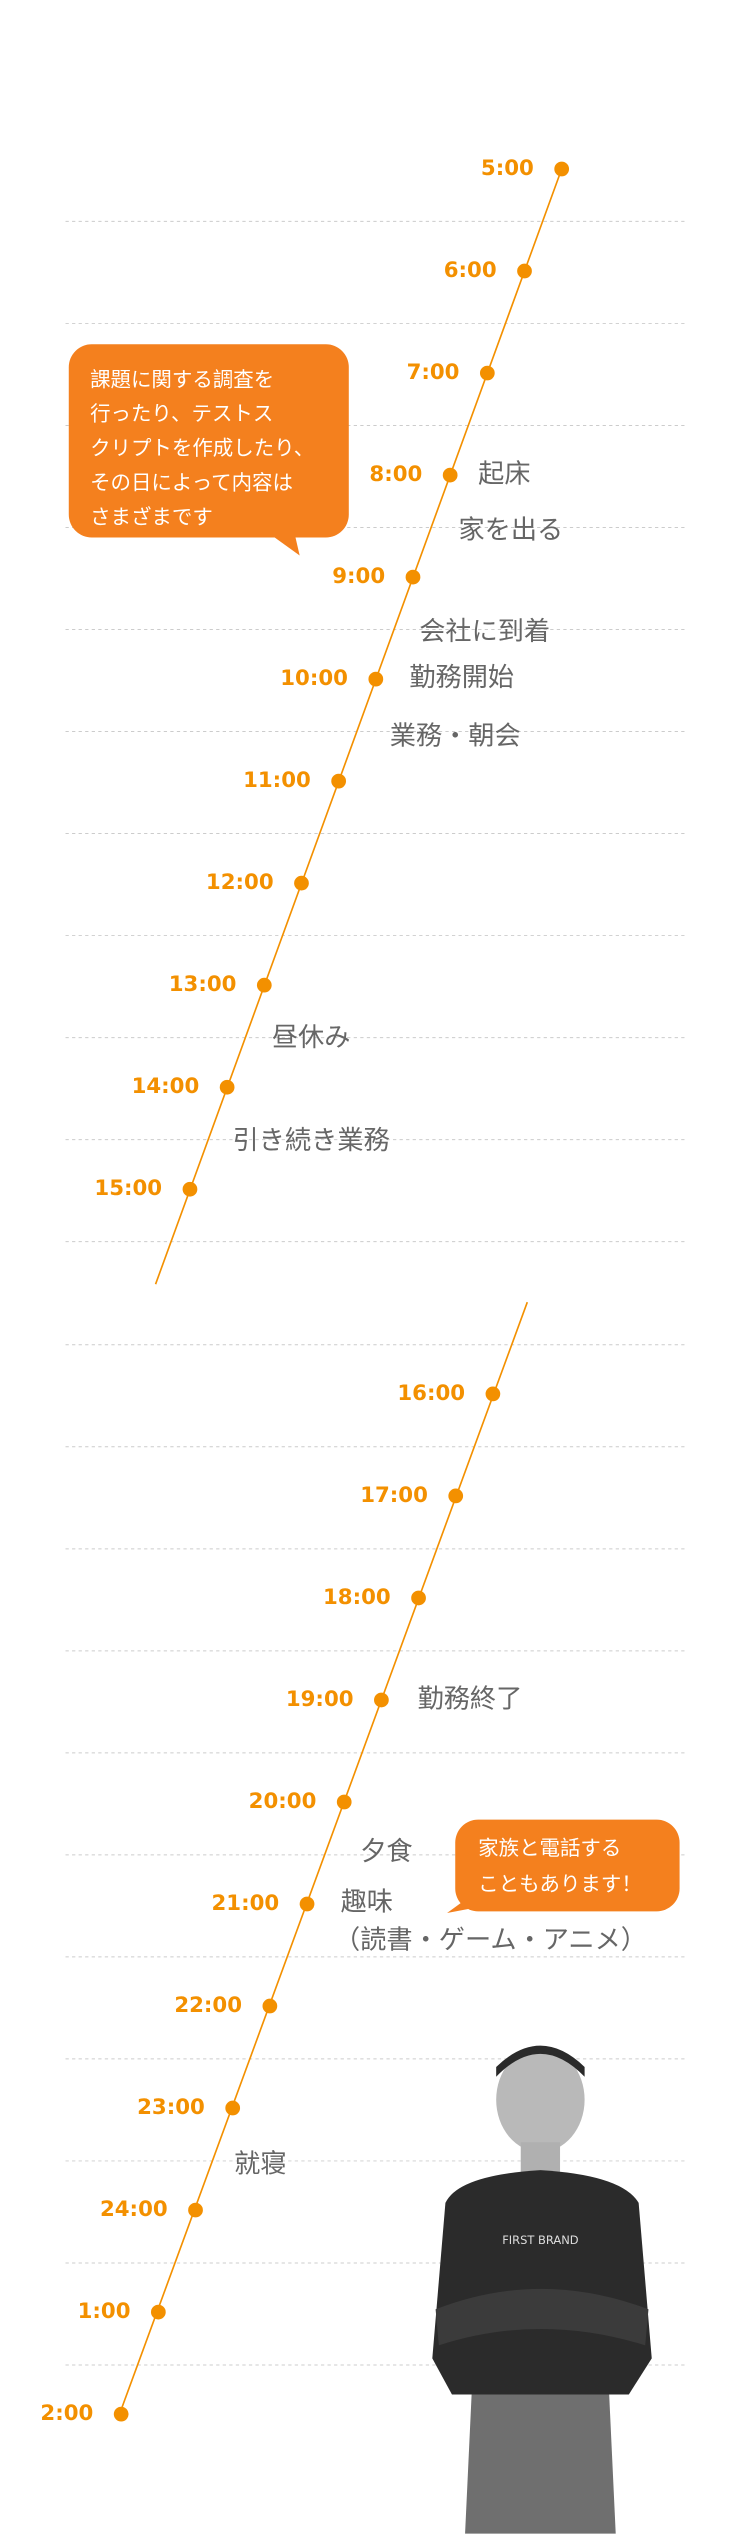 Image resolution: width=750 pixels, height=2534 pixels. What do you see at coordinates (386, 1852) in the screenshot?
I see `event-label: 夕食` at bounding box center [386, 1852].